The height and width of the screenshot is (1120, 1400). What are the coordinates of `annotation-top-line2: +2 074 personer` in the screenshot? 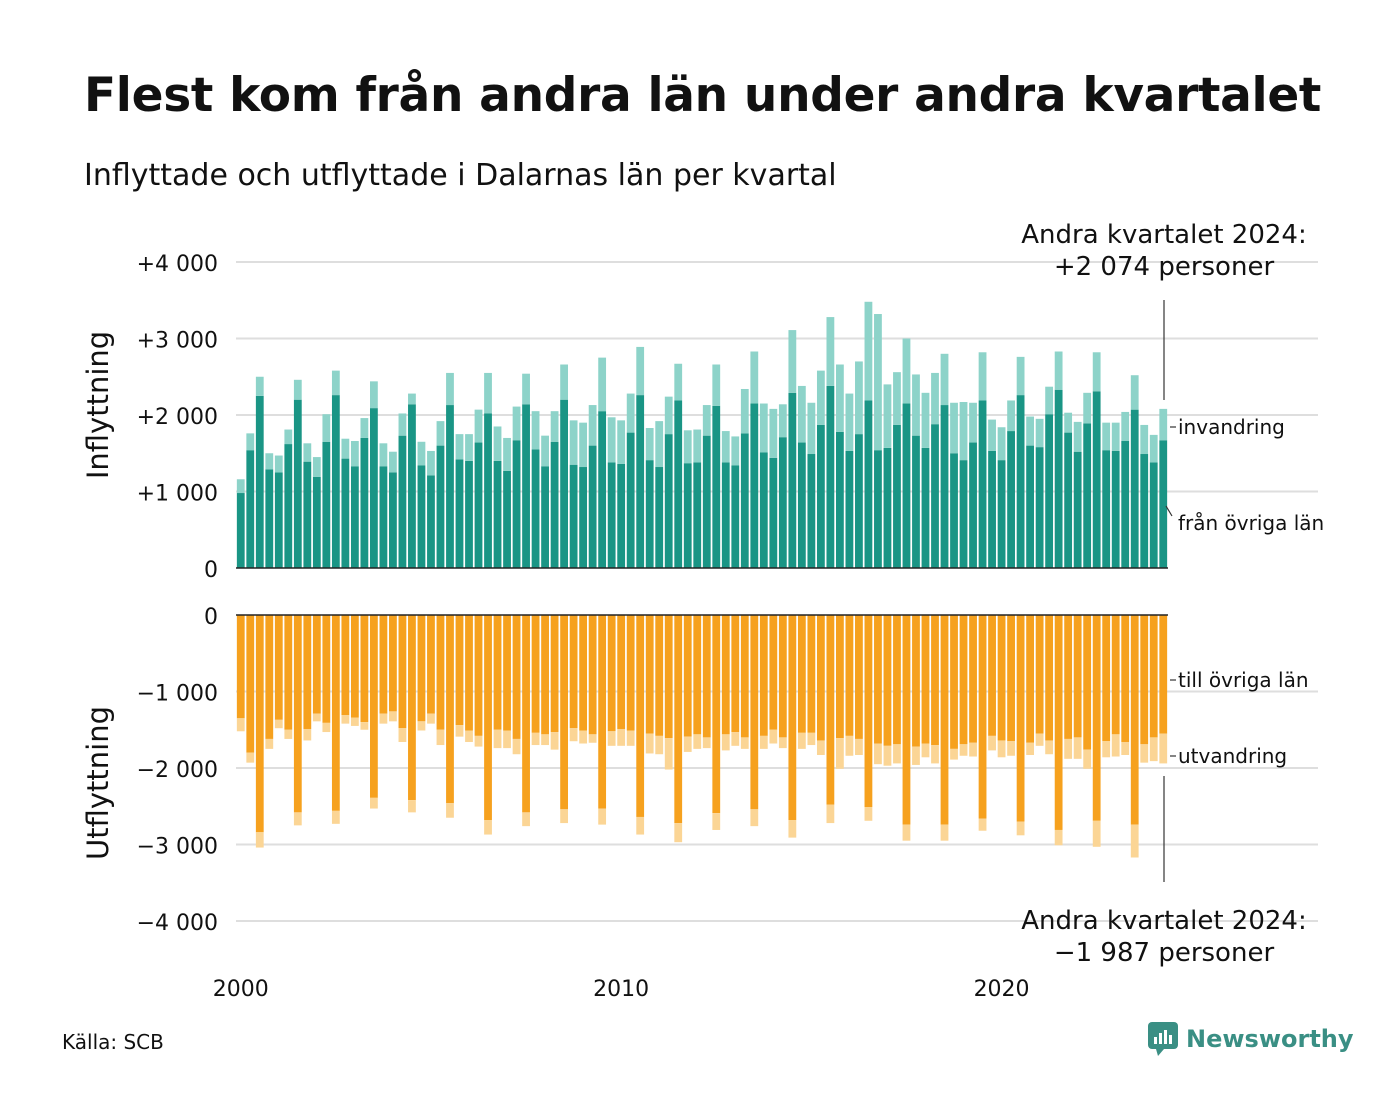 It's located at (1164, 267).